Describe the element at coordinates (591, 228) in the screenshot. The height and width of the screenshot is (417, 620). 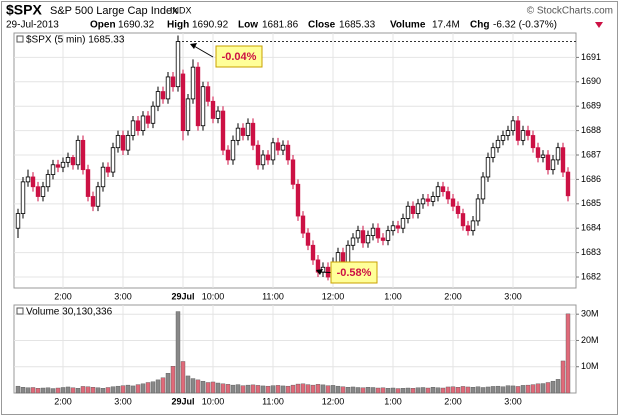
I see `y-tick-label: 1684` at that location.